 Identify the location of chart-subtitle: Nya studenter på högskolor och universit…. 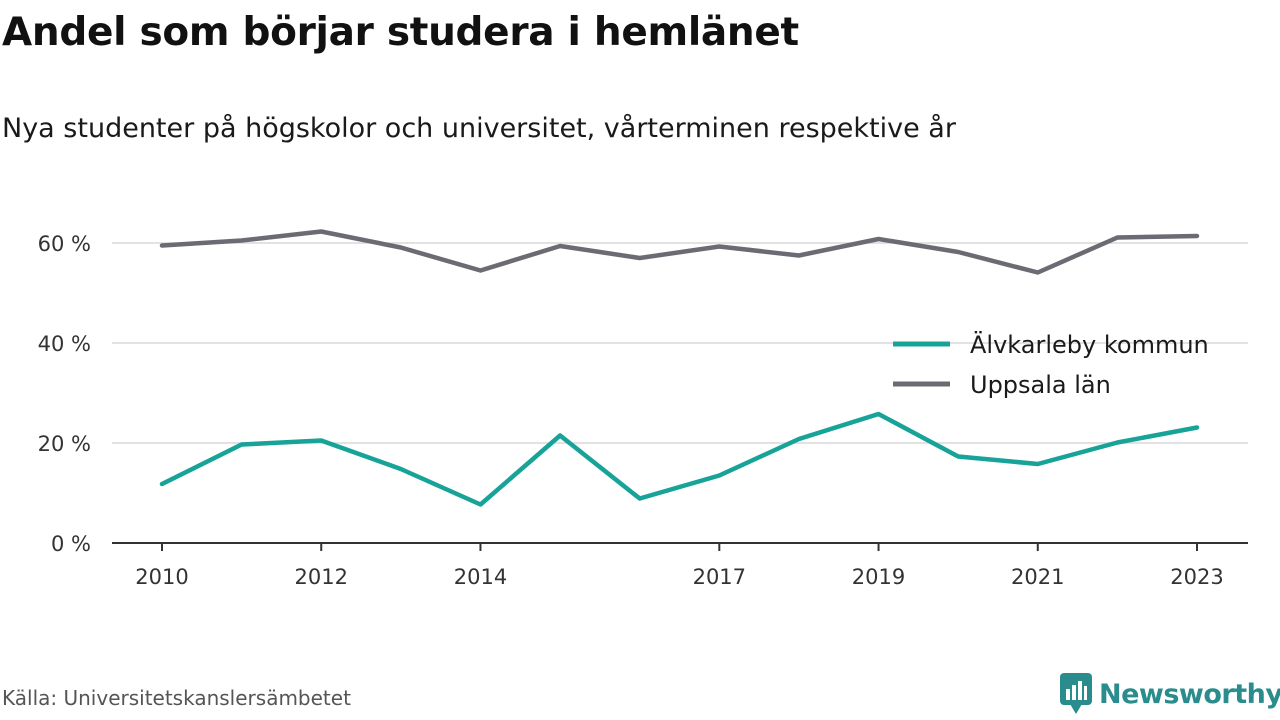
(479, 128).